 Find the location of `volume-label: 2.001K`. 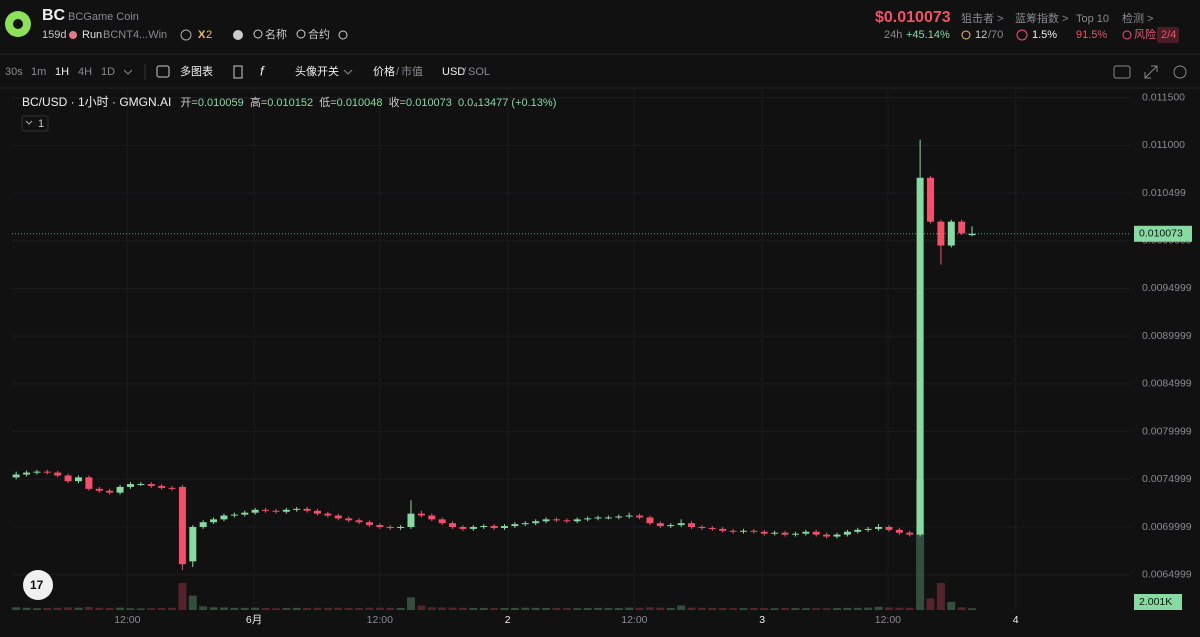

volume-label: 2.001K is located at coordinates (1155, 602).